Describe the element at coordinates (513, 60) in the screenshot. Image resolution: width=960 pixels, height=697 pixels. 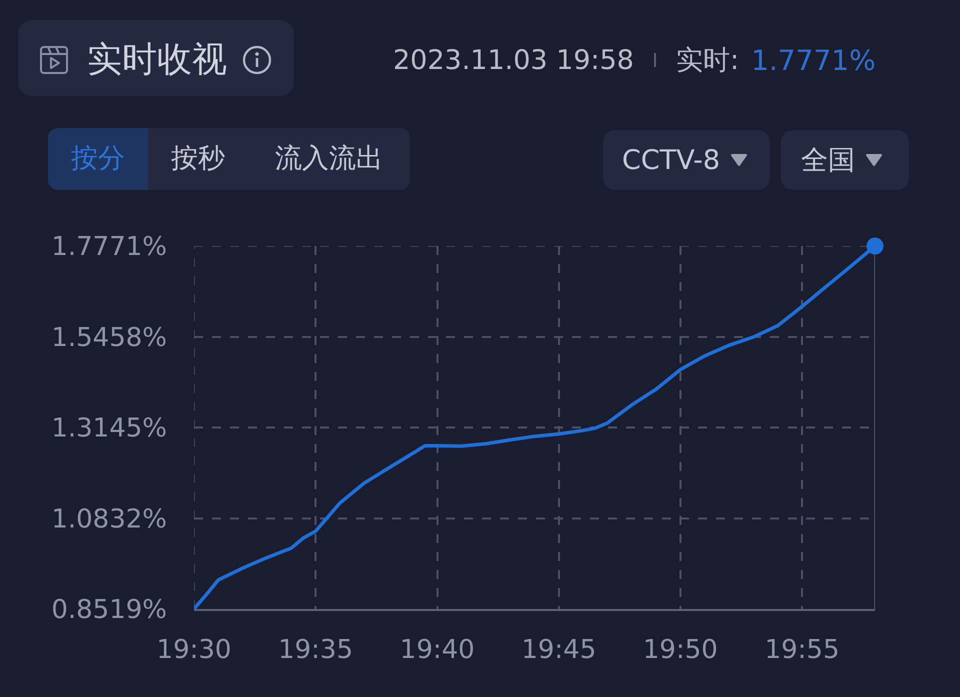
I see `chart-subtitle: 2023.11.03 19:58` at that location.